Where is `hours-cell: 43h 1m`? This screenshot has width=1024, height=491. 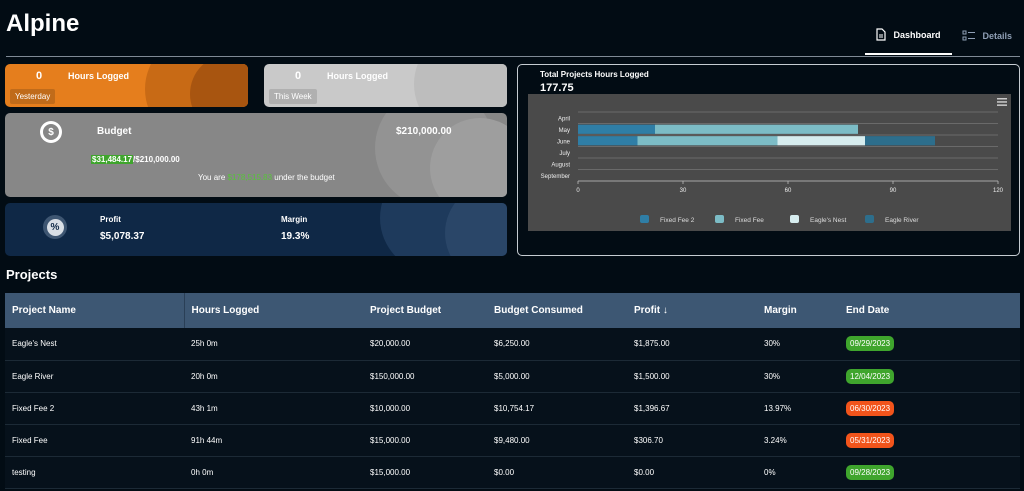
hours-cell: 43h 1m is located at coordinates (273, 408).